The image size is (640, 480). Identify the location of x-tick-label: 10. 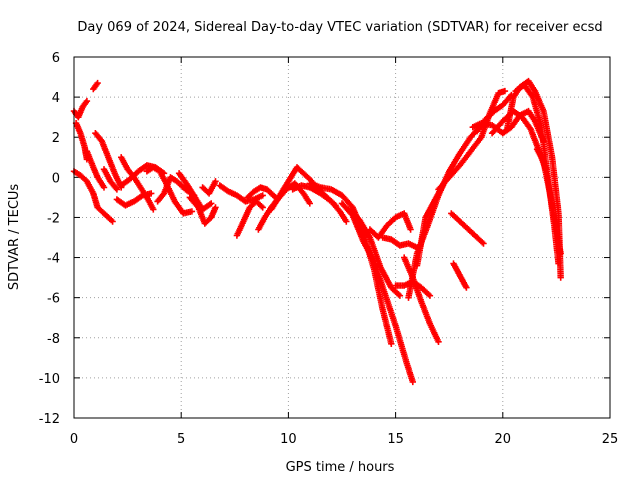
(288, 439).